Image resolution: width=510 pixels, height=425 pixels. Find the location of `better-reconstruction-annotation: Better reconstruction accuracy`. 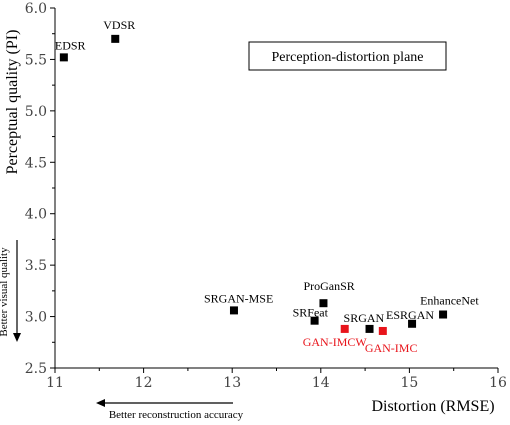

better-reconstruction-annotation: Better reconstruction accuracy is located at coordinates (170, 410).